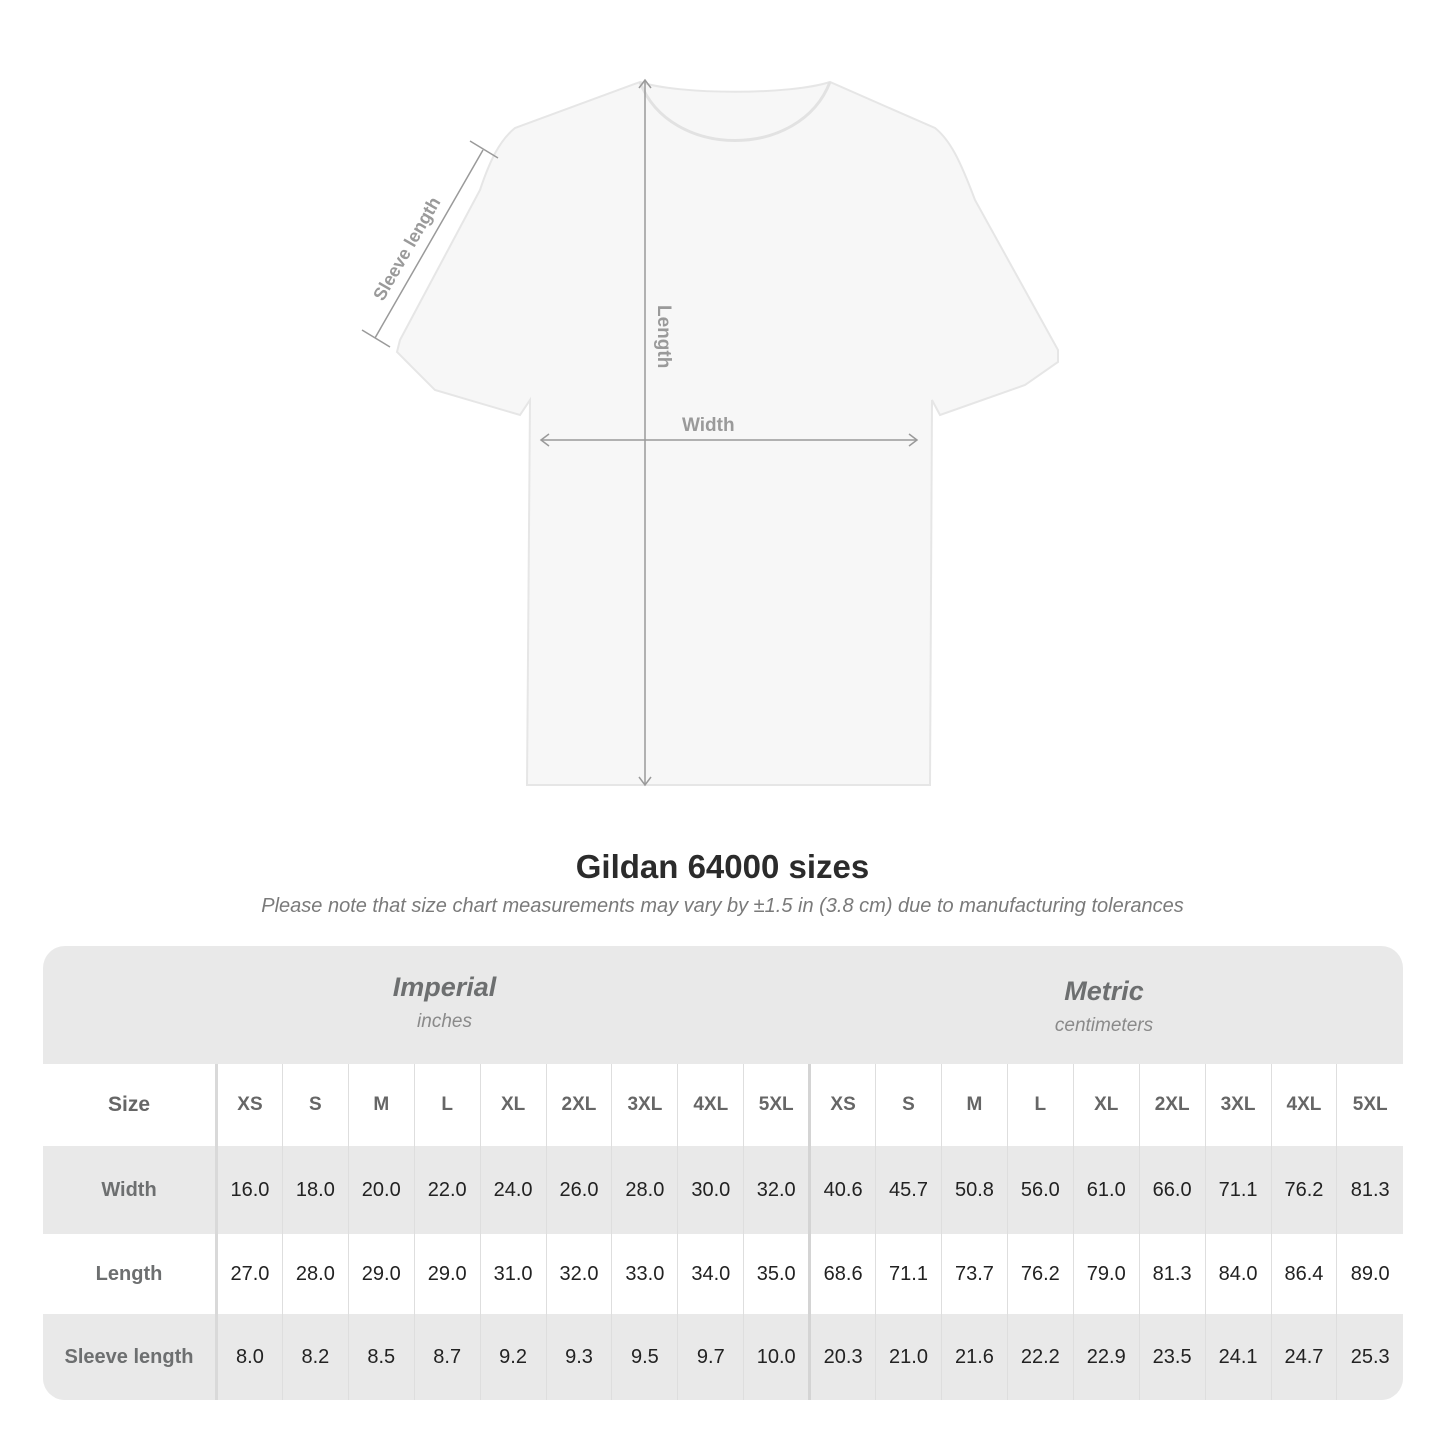  I want to click on imperial-value-cell: 8.7, so click(447, 1357).